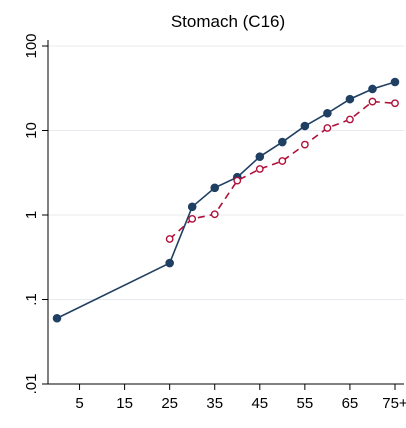  I want to click on chart-title: Stomach (C16), so click(228, 21).